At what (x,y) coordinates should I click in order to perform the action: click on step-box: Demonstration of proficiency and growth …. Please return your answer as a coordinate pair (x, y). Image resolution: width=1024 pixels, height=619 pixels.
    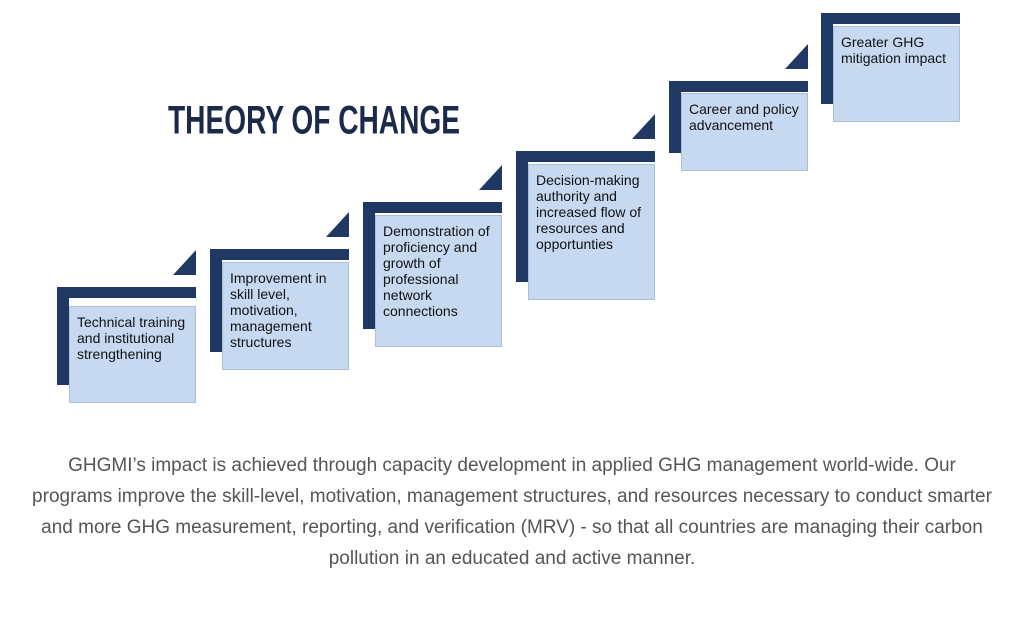
    Looking at the image, I should click on (438, 281).